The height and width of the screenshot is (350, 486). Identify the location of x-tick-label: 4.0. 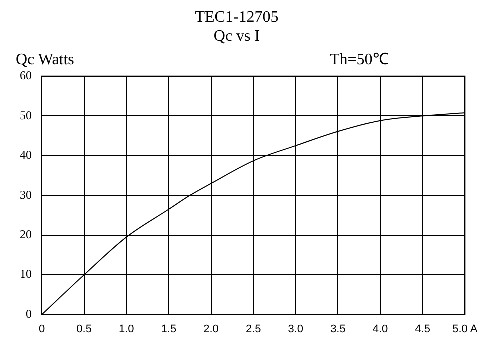
(380, 329).